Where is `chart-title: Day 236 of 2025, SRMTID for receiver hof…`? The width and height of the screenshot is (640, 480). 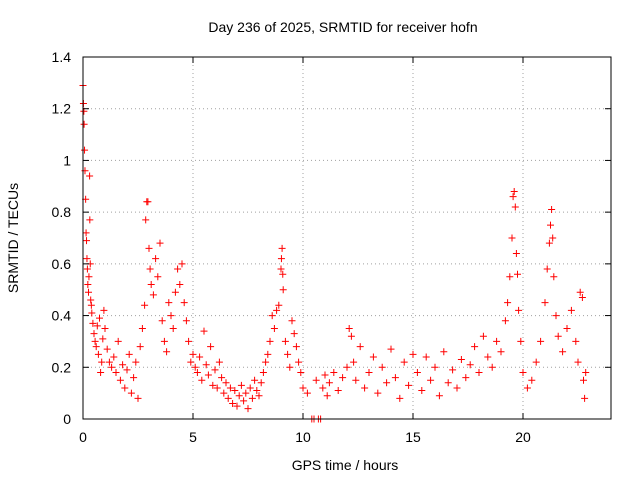
chart-title: Day 236 of 2025, SRMTID for receiver hof… is located at coordinates (342, 27).